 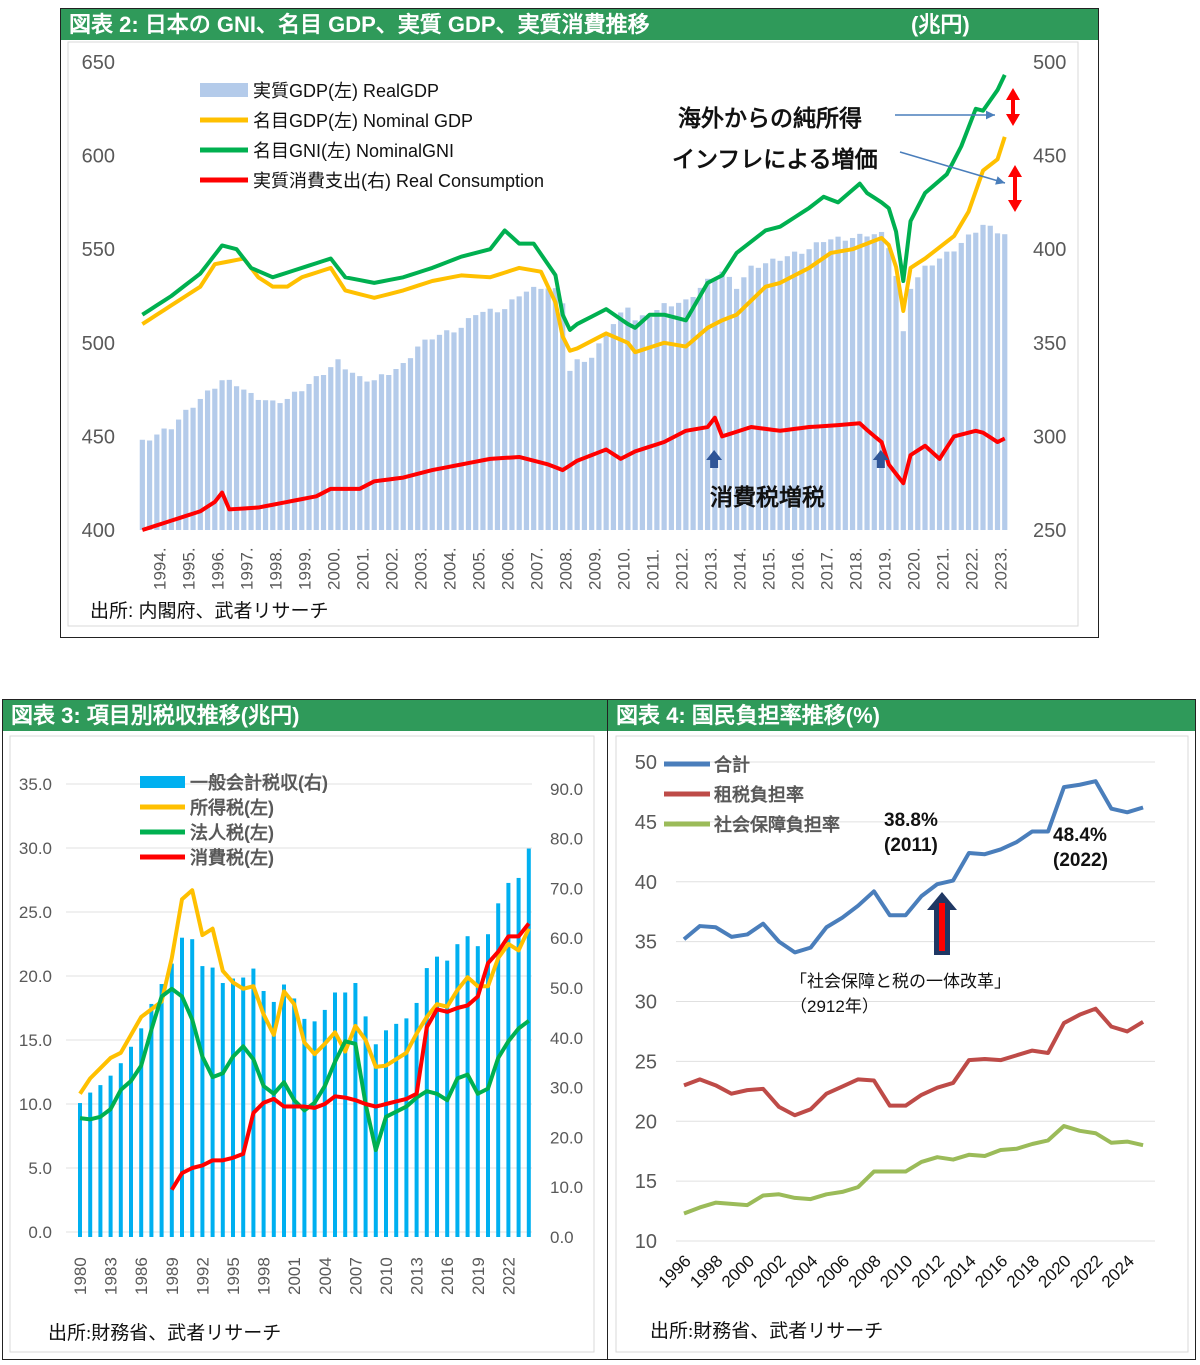 I want to click on chart3-x-tick: 2013, so click(x=417, y=1276).